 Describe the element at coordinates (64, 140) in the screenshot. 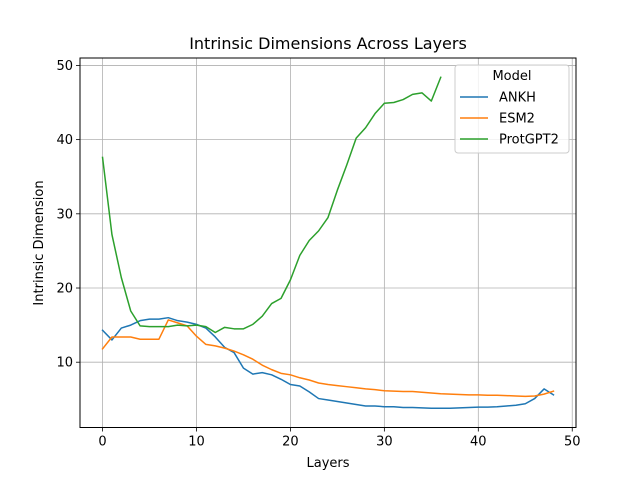

I see `y-tick-label: 40` at that location.